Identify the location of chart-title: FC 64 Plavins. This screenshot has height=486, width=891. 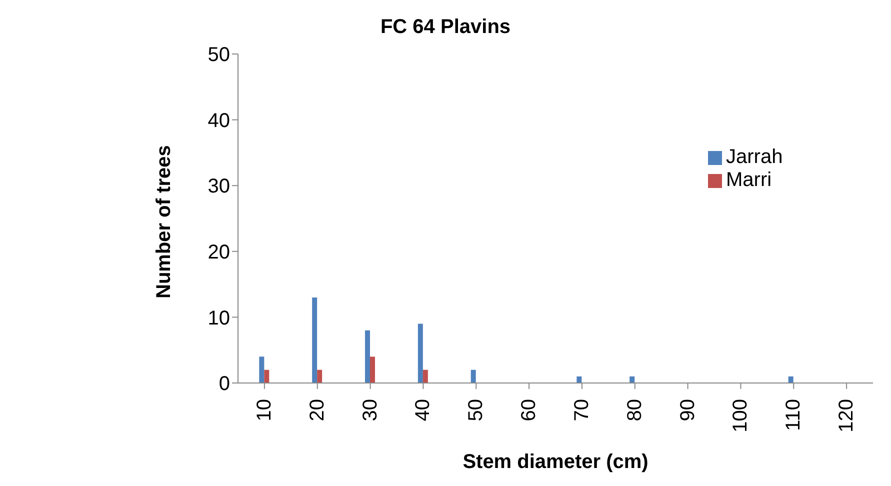
(445, 27).